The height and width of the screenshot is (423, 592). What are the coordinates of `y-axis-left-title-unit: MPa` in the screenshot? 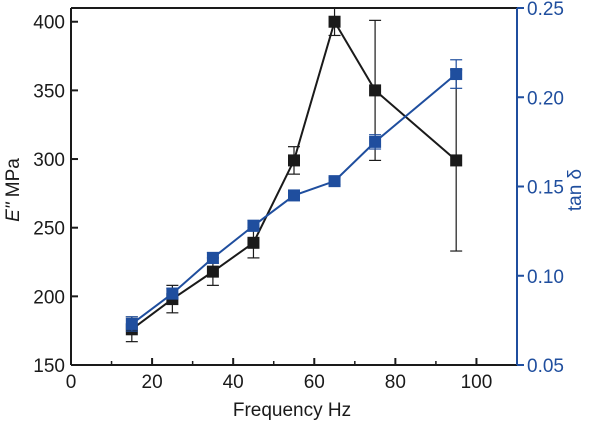 It's located at (13, 180).